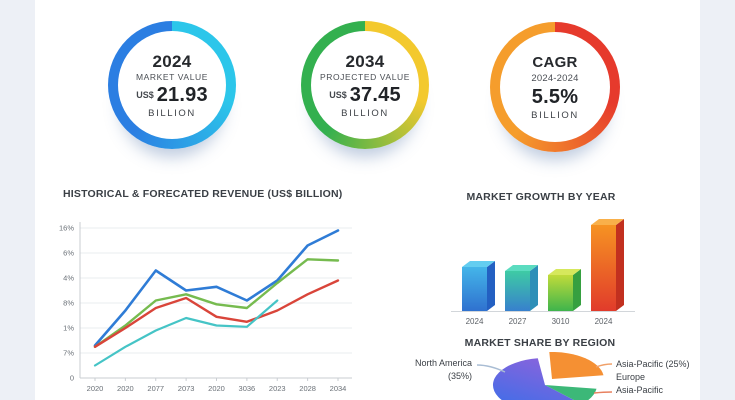 This screenshot has width=735, height=400. What do you see at coordinates (540, 343) in the screenshot?
I see `pie-chart-title: MARKET SHARE BY REGION` at bounding box center [540, 343].